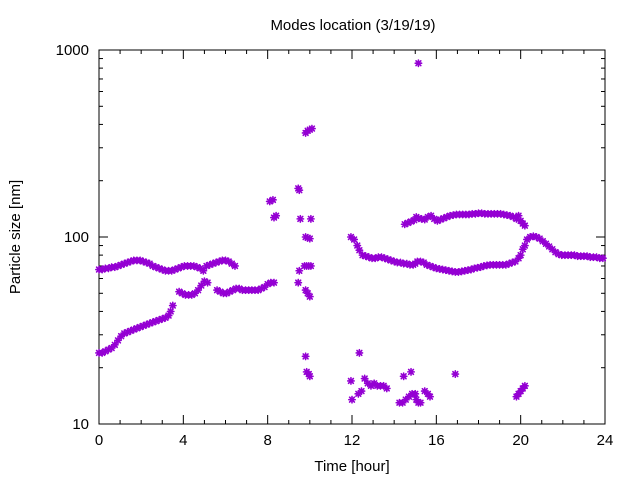  Describe the element at coordinates (352, 25) in the screenshot. I see `chart-title: Modes location (3/19/19)` at that location.